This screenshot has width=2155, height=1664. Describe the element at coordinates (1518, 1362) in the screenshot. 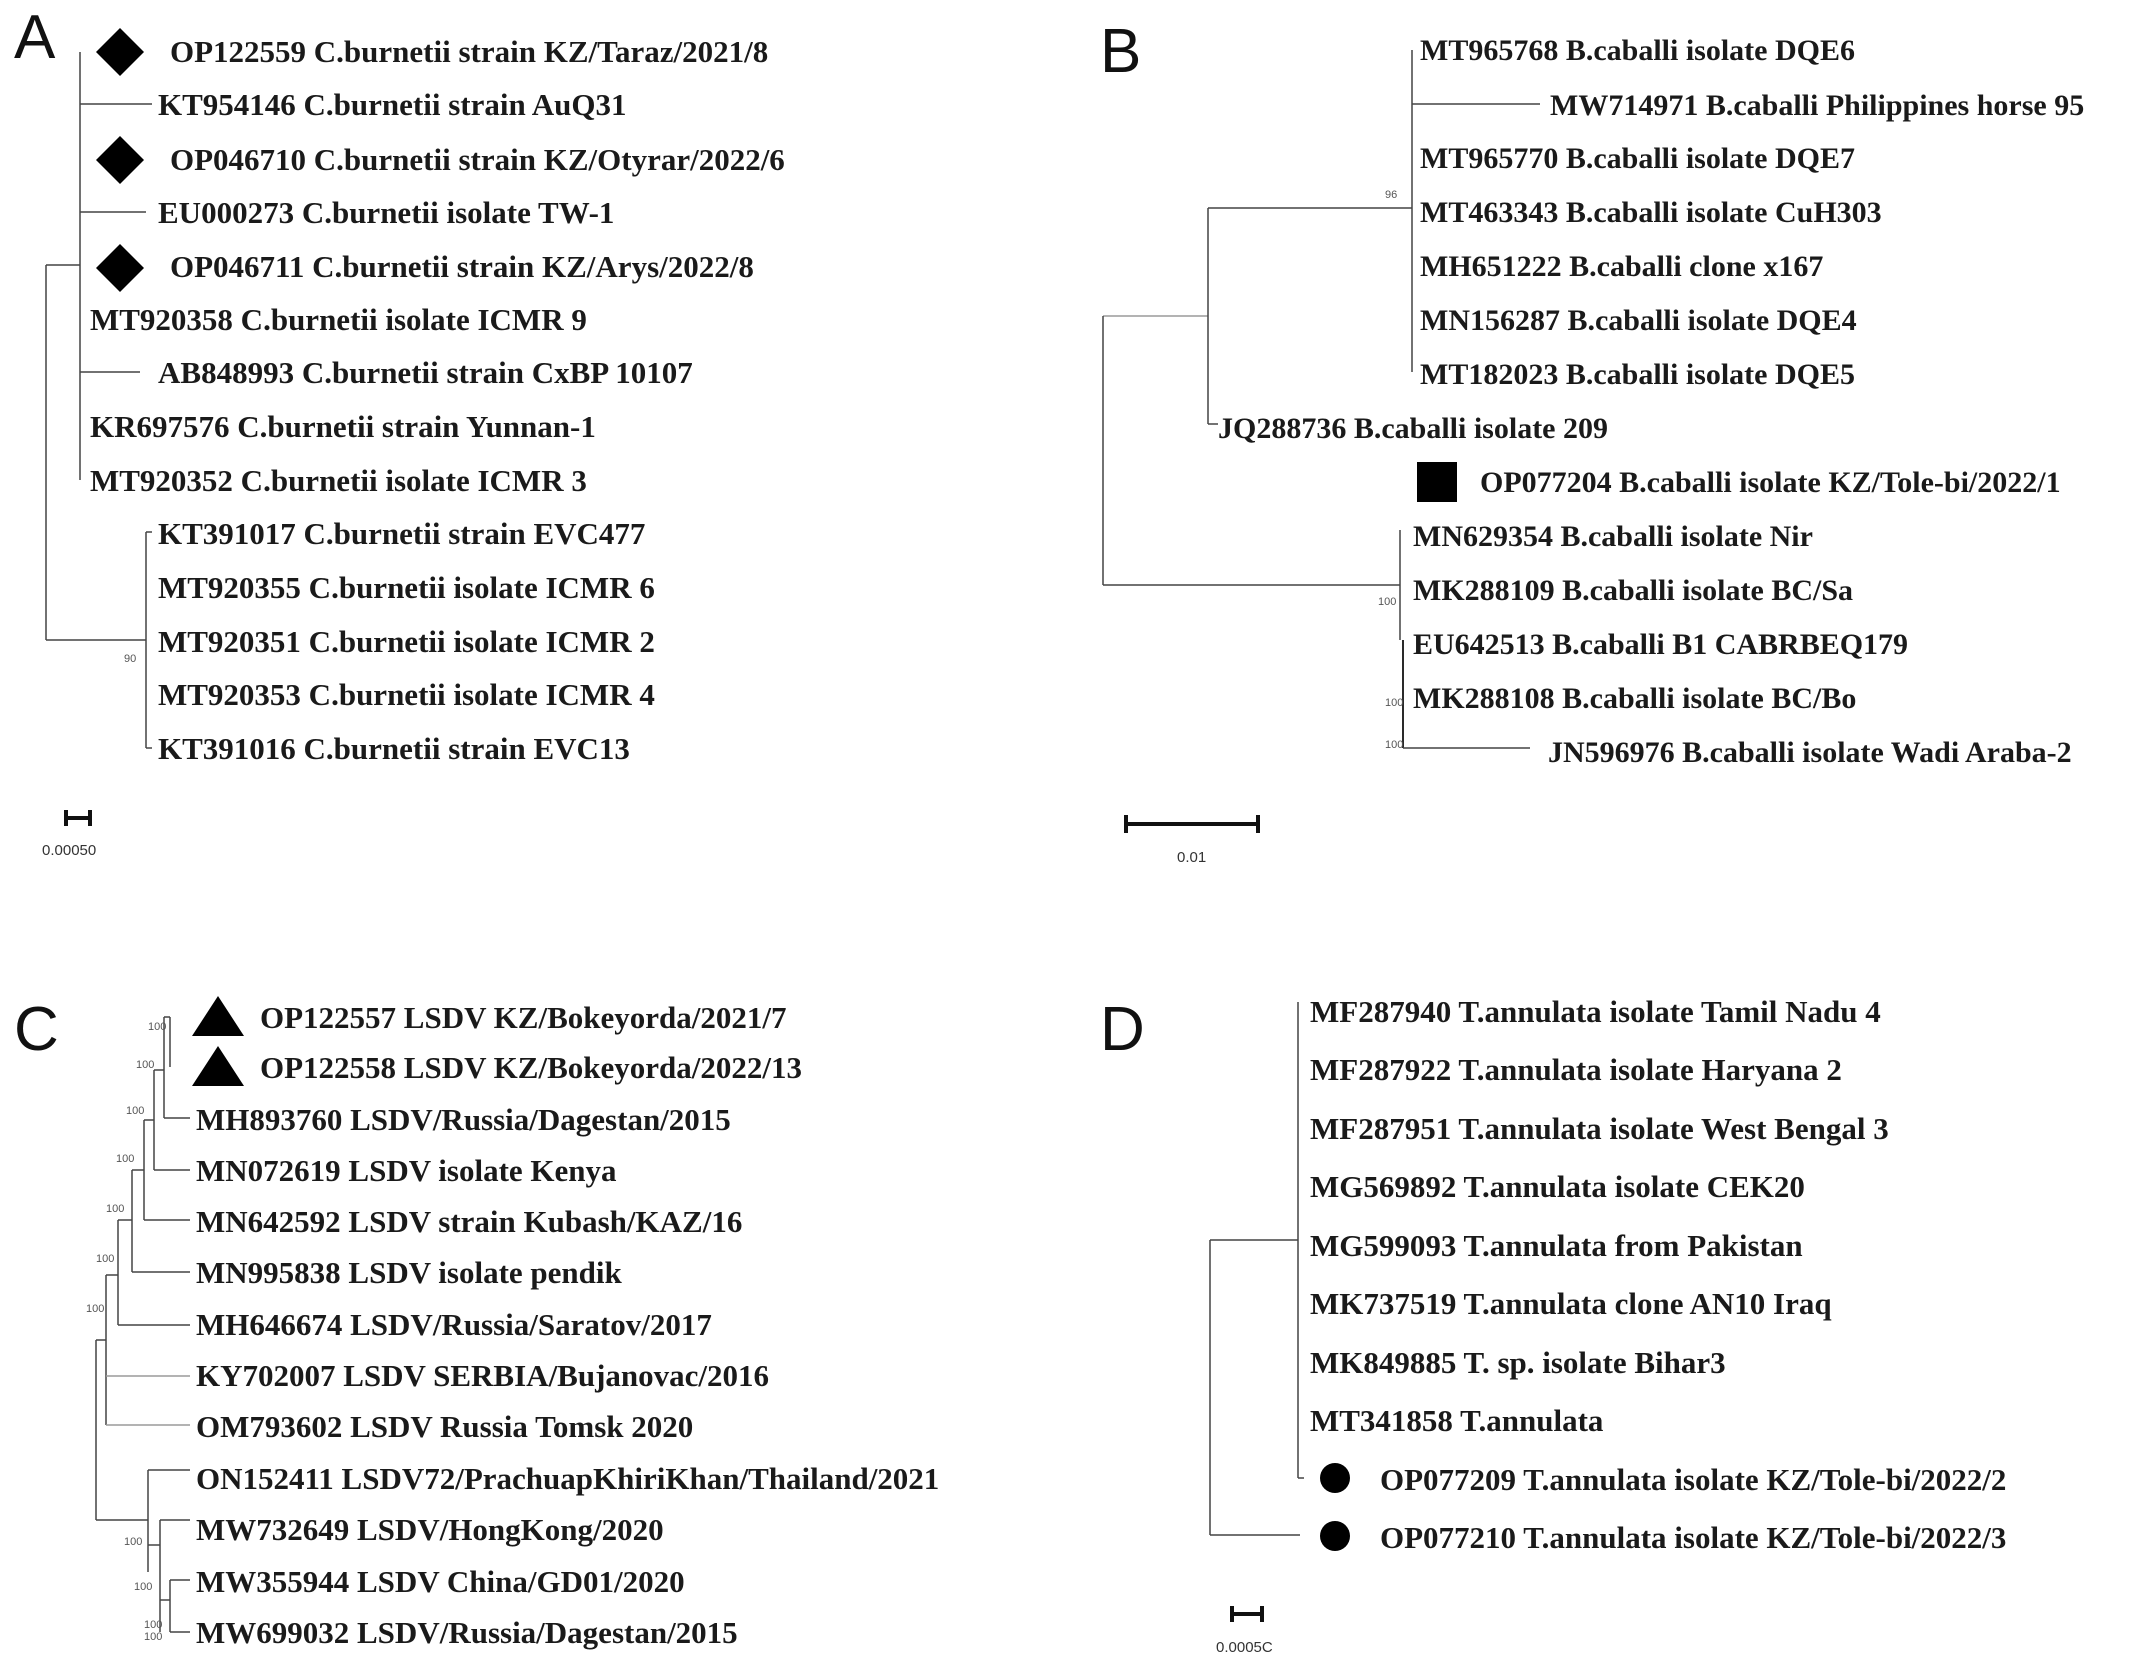

I see `panel-d-leaf: MK849885 T. sp. isolate Bihar3` at that location.